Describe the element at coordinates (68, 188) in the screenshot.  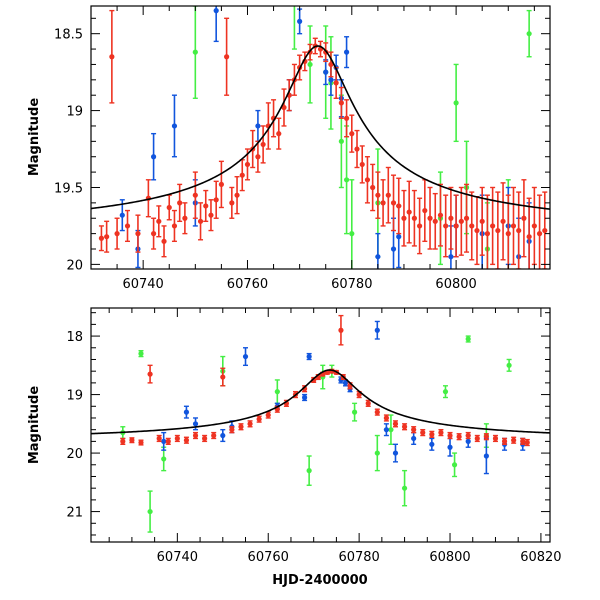
I see `top-y-tick-label: 19.5` at that location.